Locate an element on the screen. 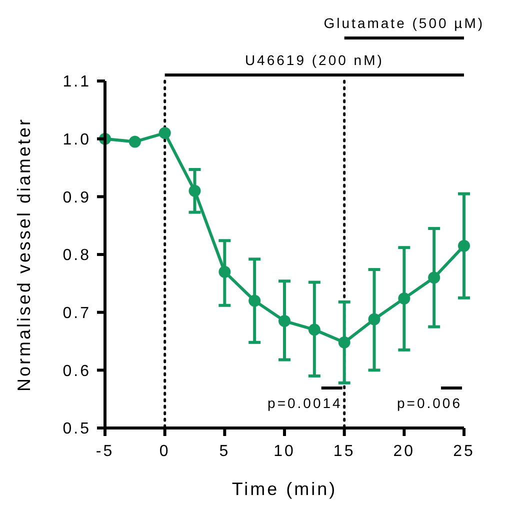  x-tick-label: 0 is located at coordinates (164, 451).